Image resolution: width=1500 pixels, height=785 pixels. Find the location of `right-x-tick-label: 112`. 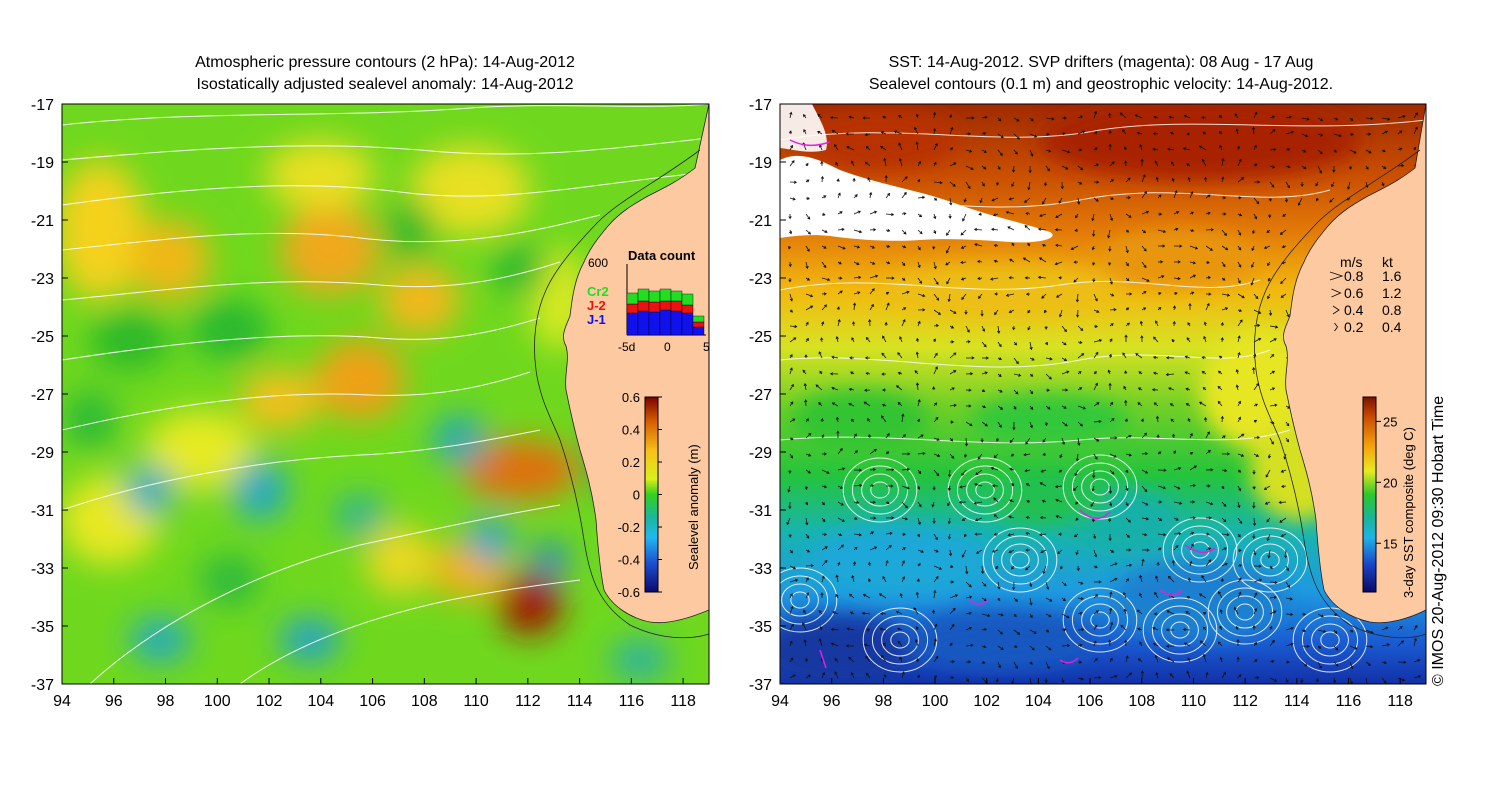

right-x-tick-label: 112 is located at coordinates (1245, 701).